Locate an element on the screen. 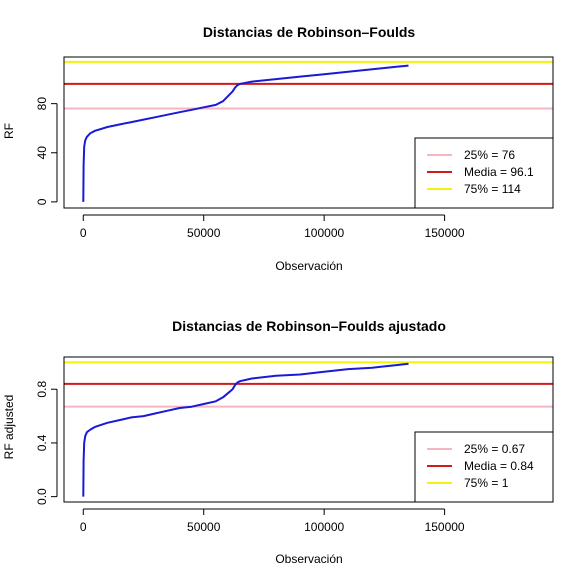 Image resolution: width=583 pixels, height=577 pixels. legend-label: 75% = 1 is located at coordinates (486, 483).